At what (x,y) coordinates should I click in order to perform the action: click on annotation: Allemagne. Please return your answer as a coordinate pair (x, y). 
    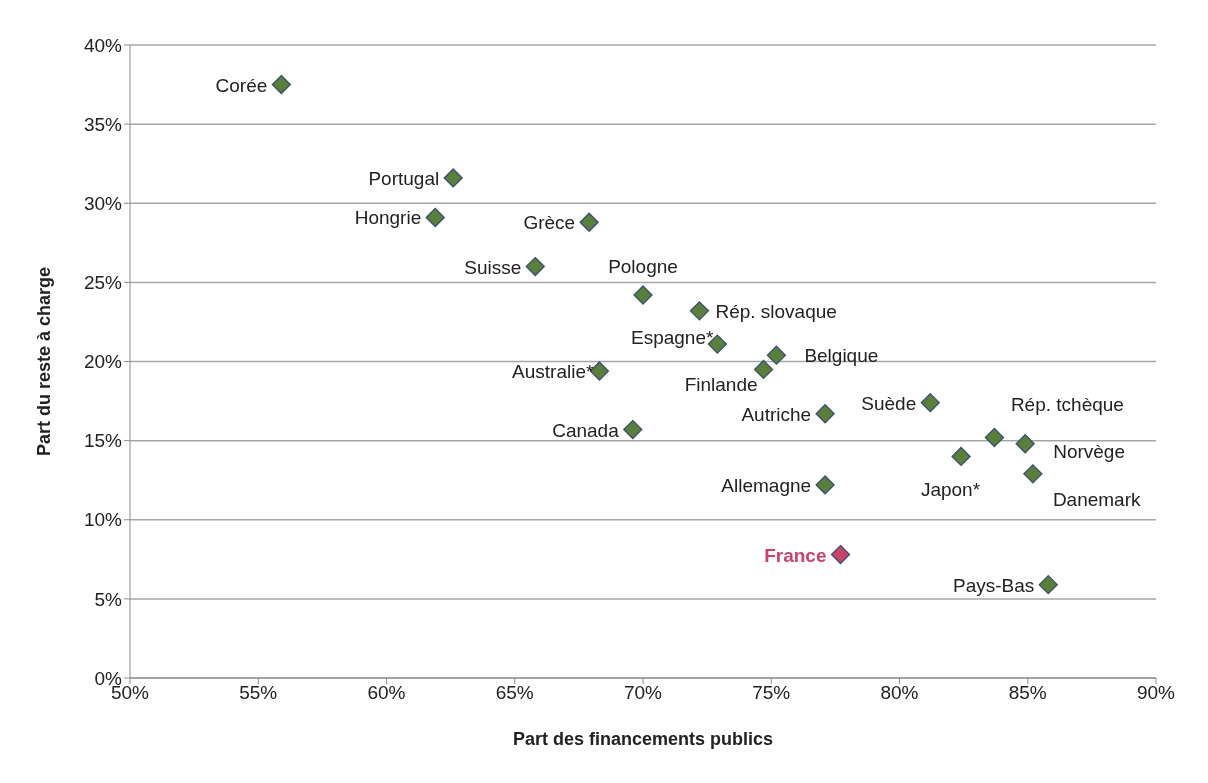
    Looking at the image, I should click on (766, 485).